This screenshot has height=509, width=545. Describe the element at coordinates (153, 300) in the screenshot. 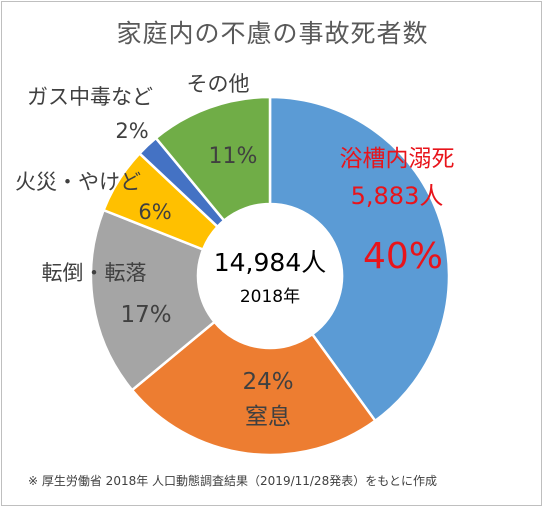

I see `slice-fall` at that location.